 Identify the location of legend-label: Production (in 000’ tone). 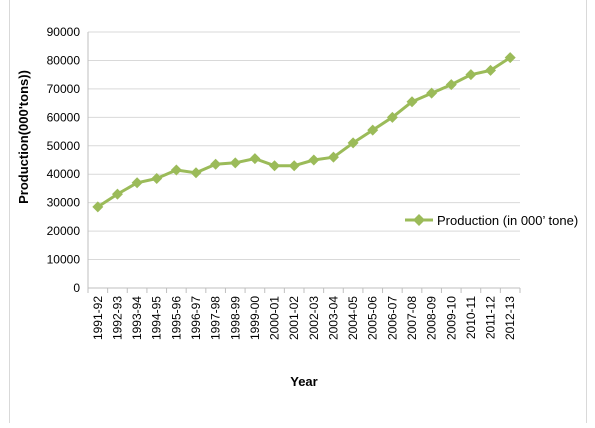
(507, 220).